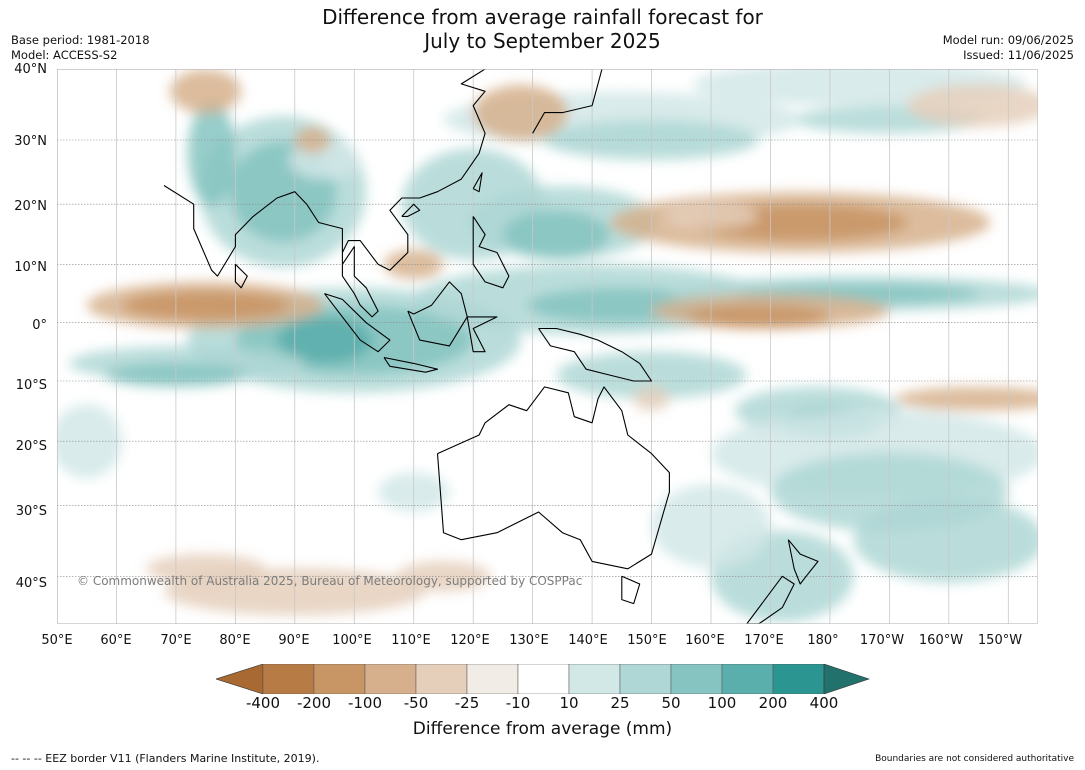 The width and height of the screenshot is (1085, 770). I want to click on colorbar-tick: 100, so click(722, 703).